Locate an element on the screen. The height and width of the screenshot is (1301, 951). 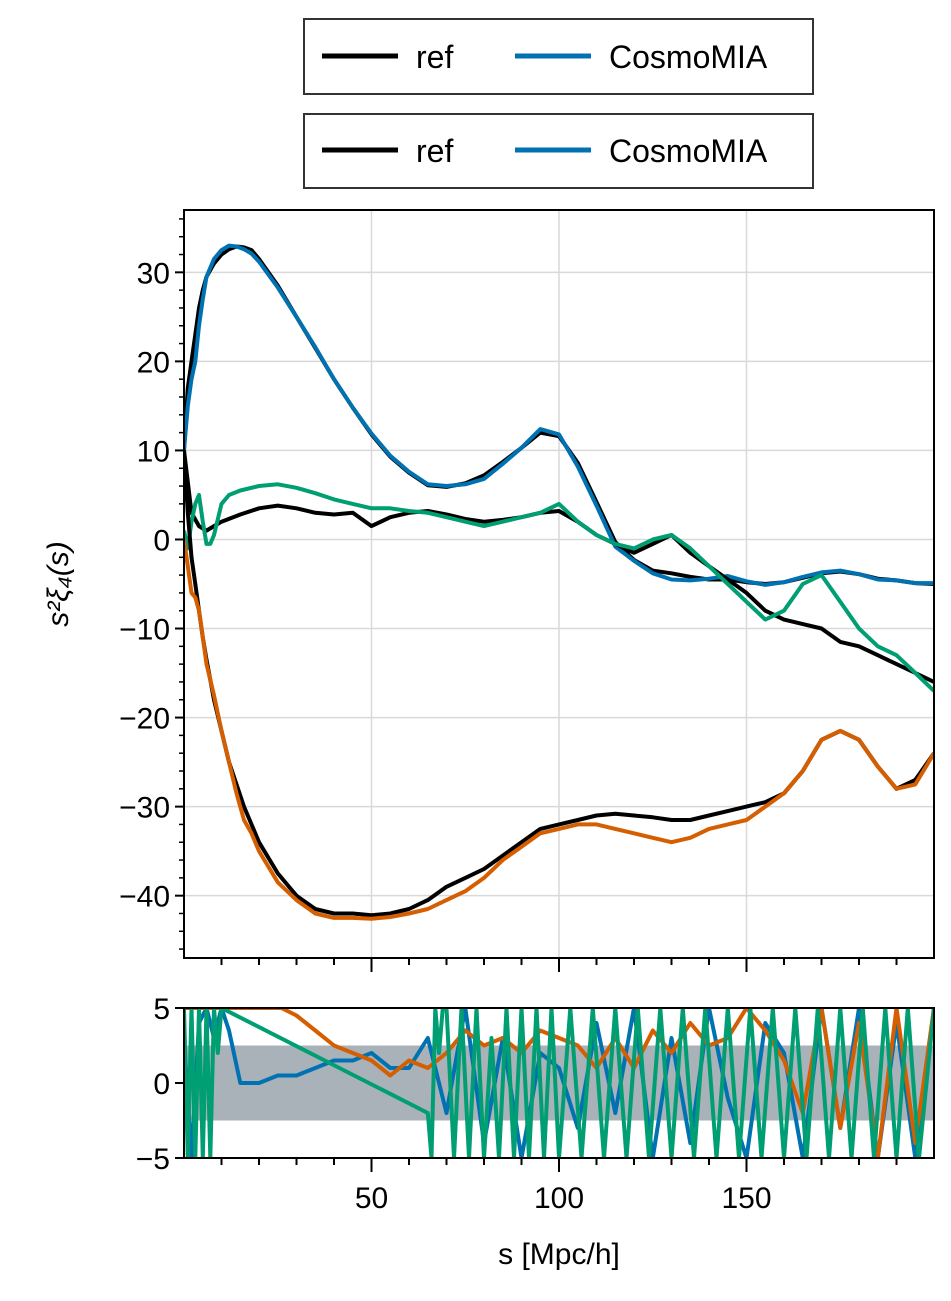
x-axis-label: s [Mpc/h] is located at coordinates (559, 1254).